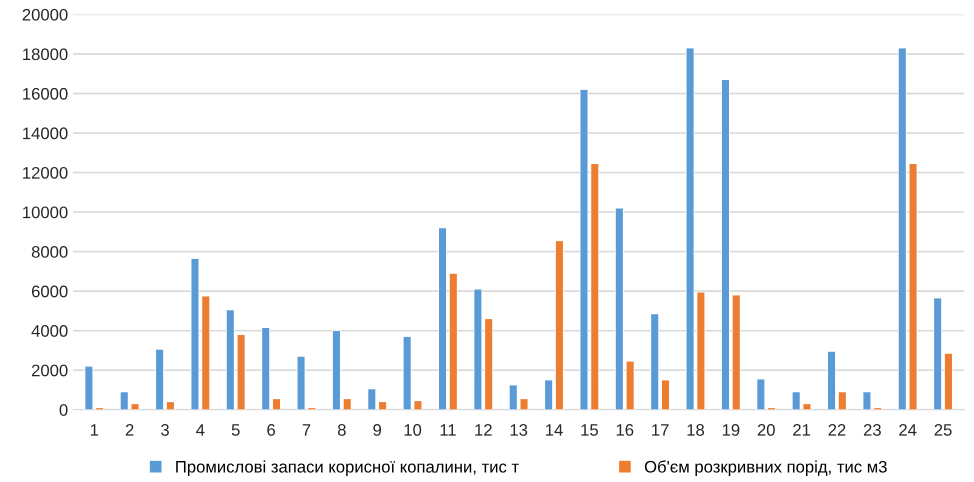  I want to click on x-tick-label: 20, so click(766, 430).